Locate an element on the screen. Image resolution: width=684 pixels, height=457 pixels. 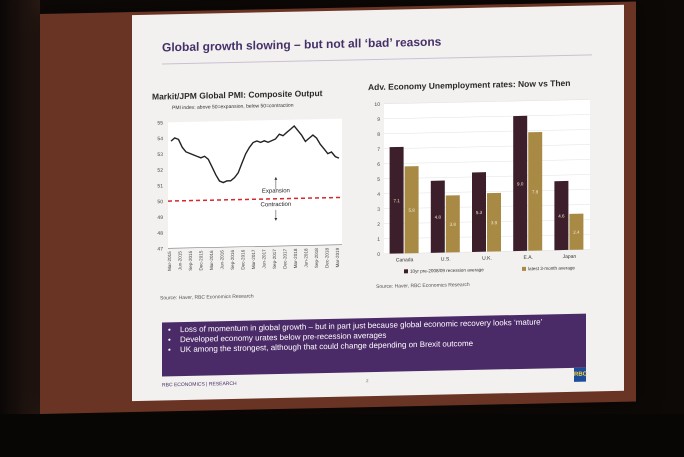
unemployment-bar-value-label: 3.8 is located at coordinates (453, 224).